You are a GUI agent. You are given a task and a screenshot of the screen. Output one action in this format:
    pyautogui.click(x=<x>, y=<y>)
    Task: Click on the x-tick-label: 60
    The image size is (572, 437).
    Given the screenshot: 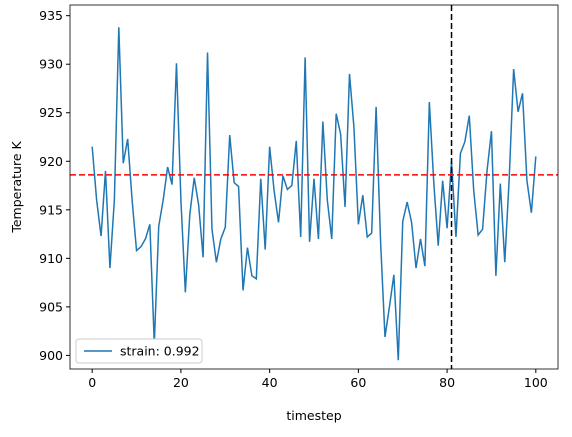 What is the action you would take?
    pyautogui.click(x=358, y=382)
    